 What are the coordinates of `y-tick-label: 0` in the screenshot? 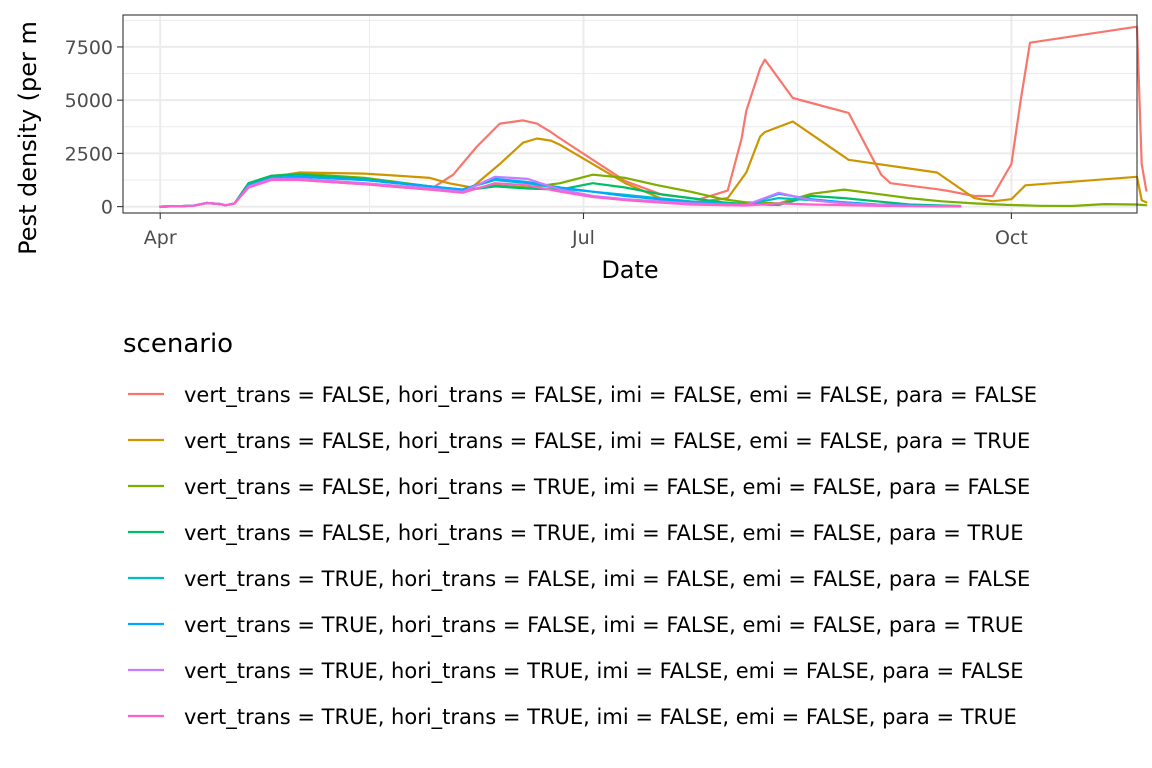 It's located at (107, 208).